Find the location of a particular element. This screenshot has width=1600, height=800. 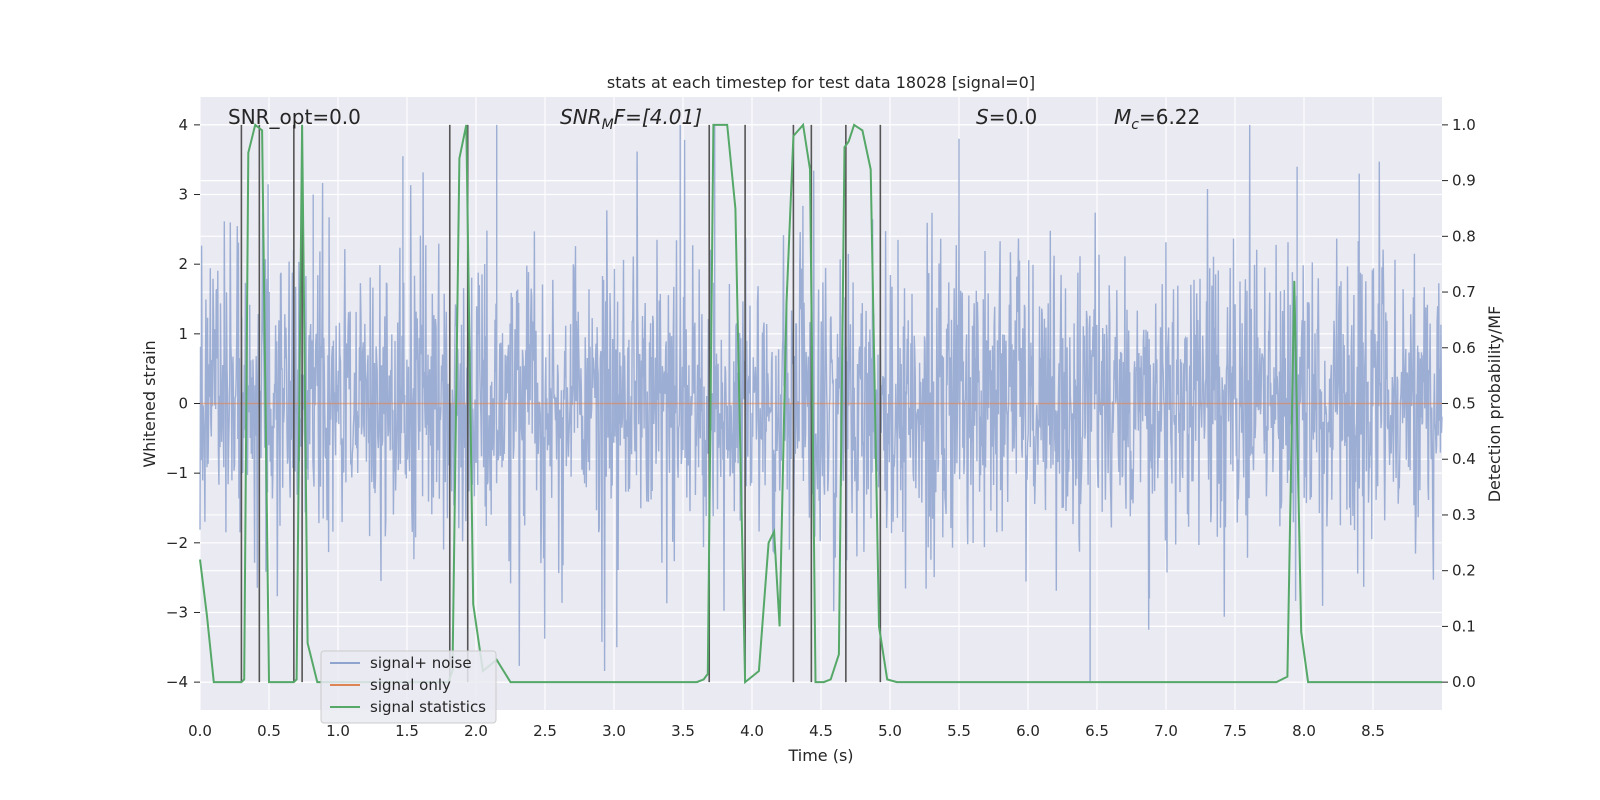

y-right-tick-label: 0.1 is located at coordinates (1464, 626).